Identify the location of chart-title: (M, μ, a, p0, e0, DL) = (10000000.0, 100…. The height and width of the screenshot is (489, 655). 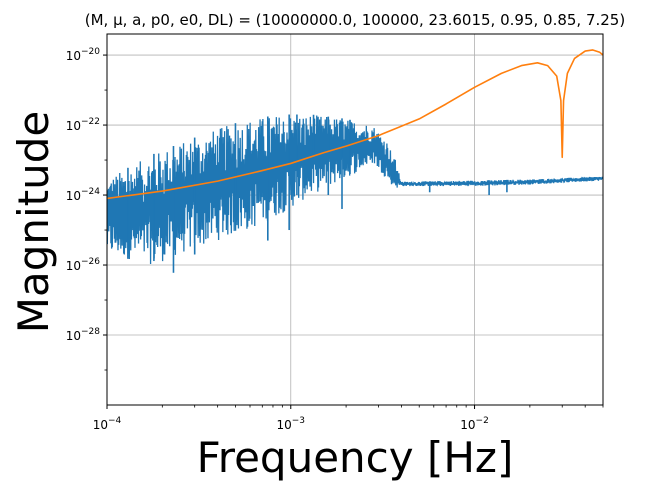
(355, 20).